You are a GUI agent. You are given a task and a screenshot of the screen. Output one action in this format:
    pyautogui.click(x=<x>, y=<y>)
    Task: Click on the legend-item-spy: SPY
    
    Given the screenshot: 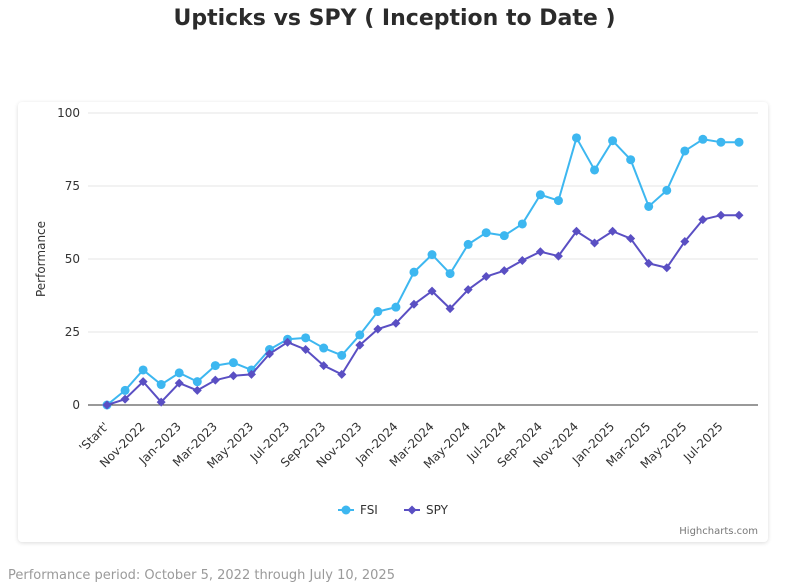 What is the action you would take?
    pyautogui.click(x=426, y=510)
    